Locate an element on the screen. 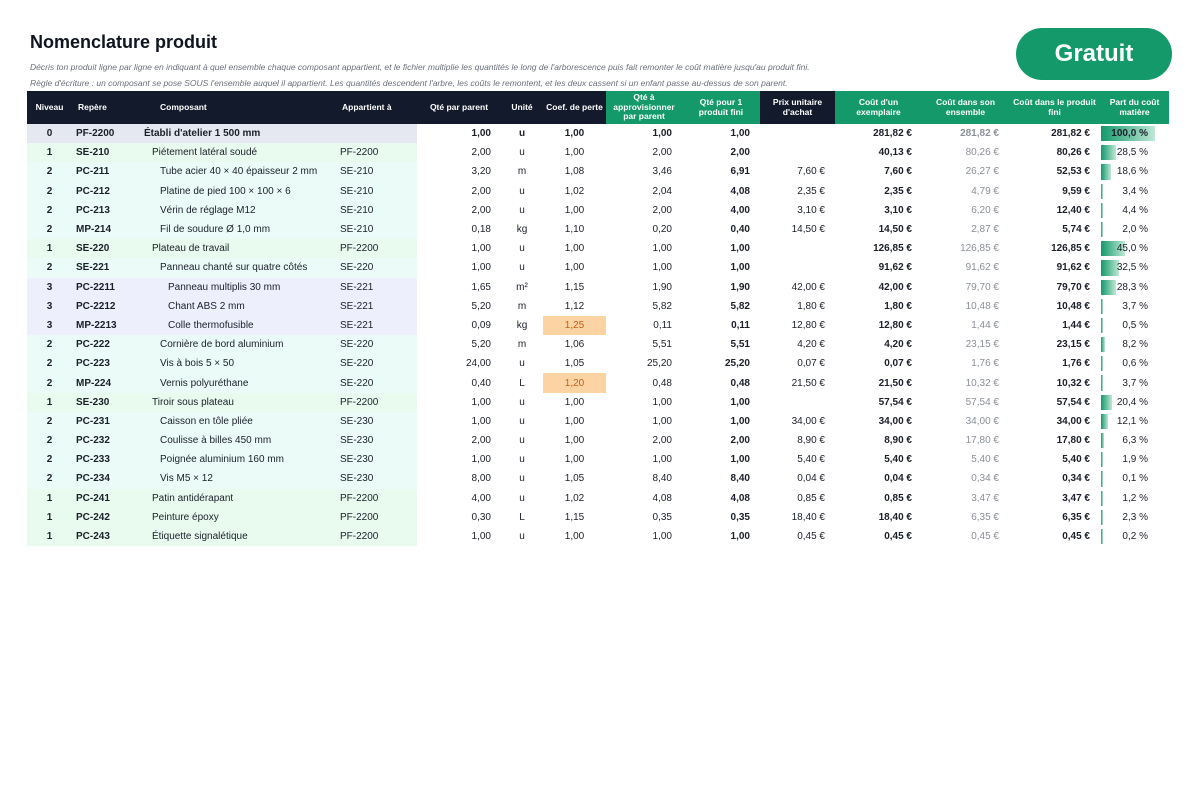 This screenshot has width=1200, height=800. cell-cout-ensemble: 79,70 € is located at coordinates (982, 287).